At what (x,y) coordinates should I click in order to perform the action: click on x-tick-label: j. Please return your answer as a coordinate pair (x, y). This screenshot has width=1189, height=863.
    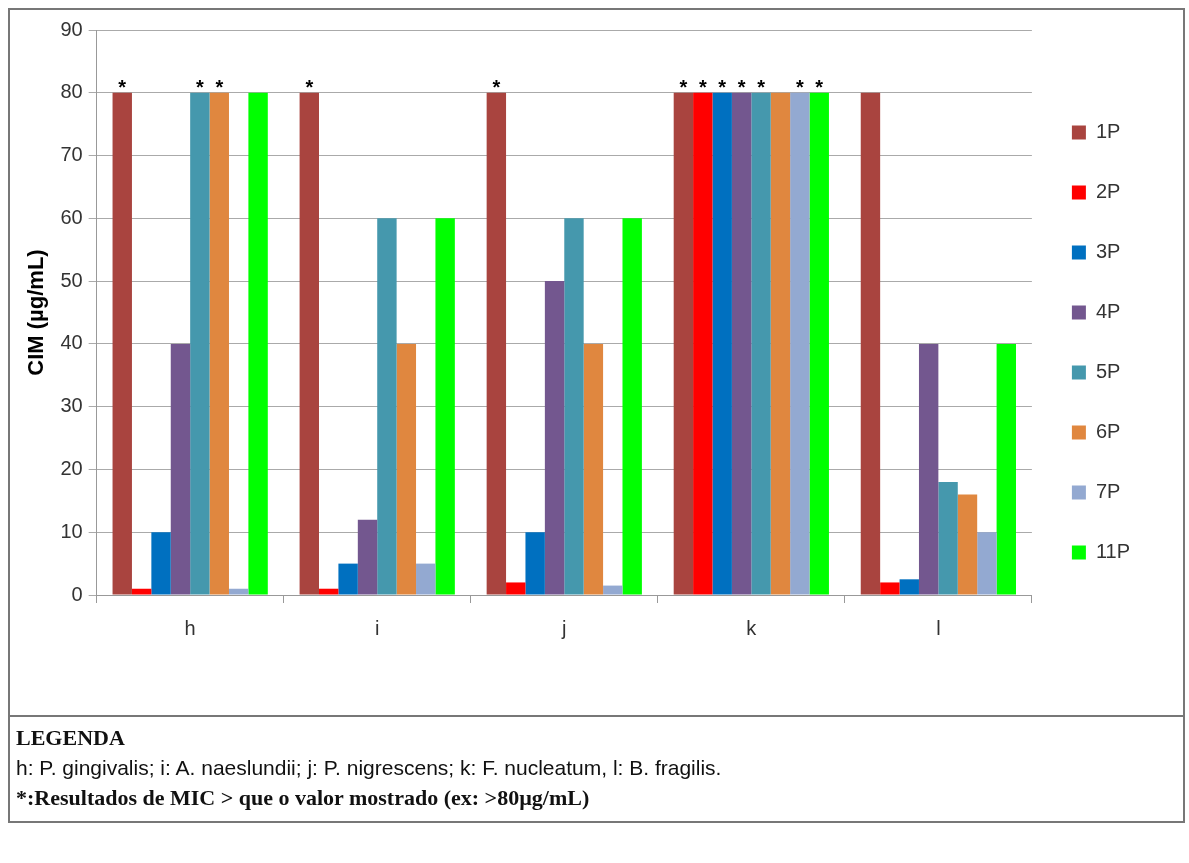
    Looking at the image, I should click on (564, 627).